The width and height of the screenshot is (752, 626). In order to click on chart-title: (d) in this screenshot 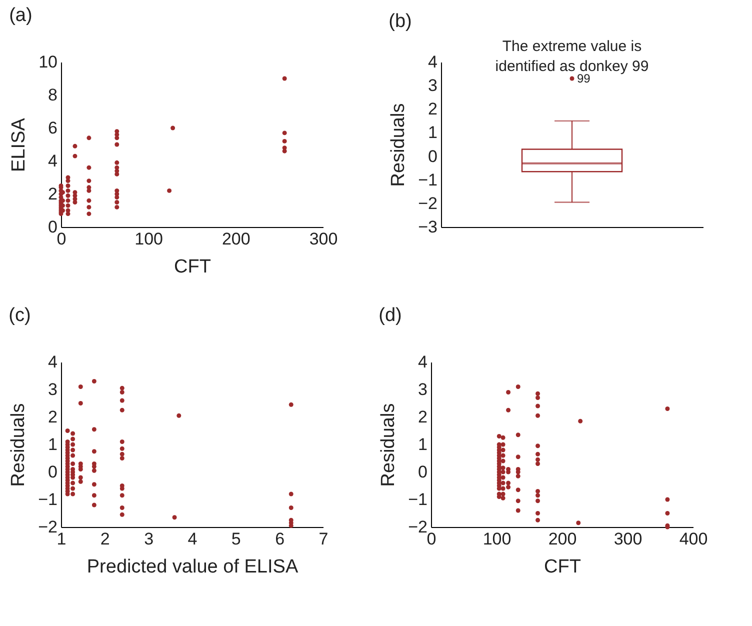, I will do `click(390, 315)`.